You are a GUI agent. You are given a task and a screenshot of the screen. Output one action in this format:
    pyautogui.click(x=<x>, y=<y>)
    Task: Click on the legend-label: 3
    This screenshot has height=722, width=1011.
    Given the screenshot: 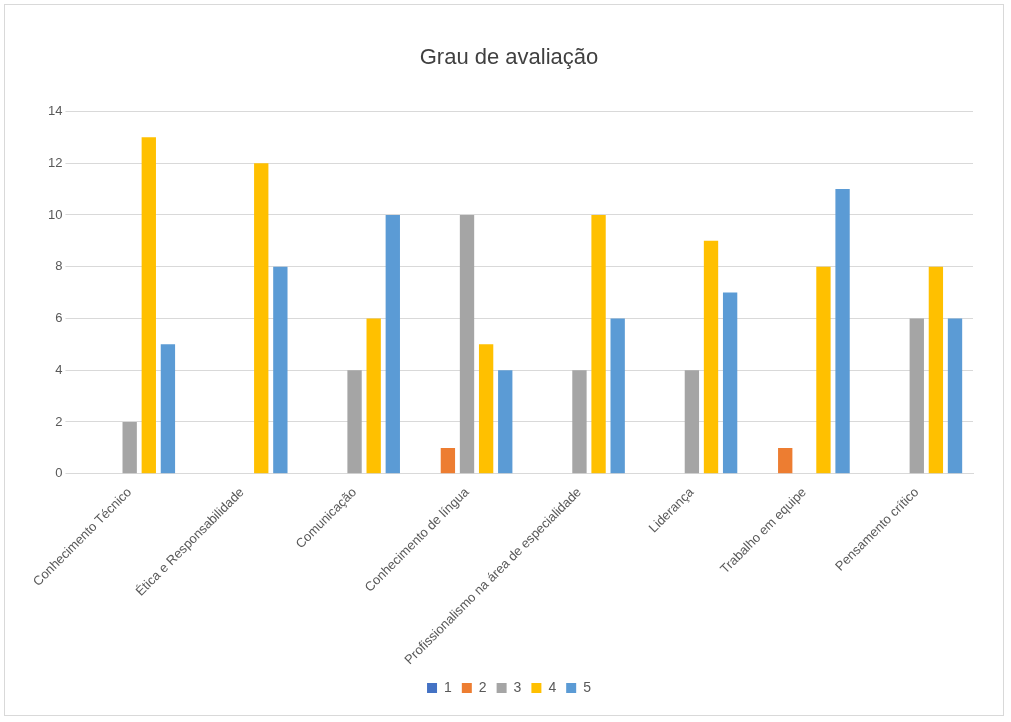 What is the action you would take?
    pyautogui.click(x=517, y=686)
    